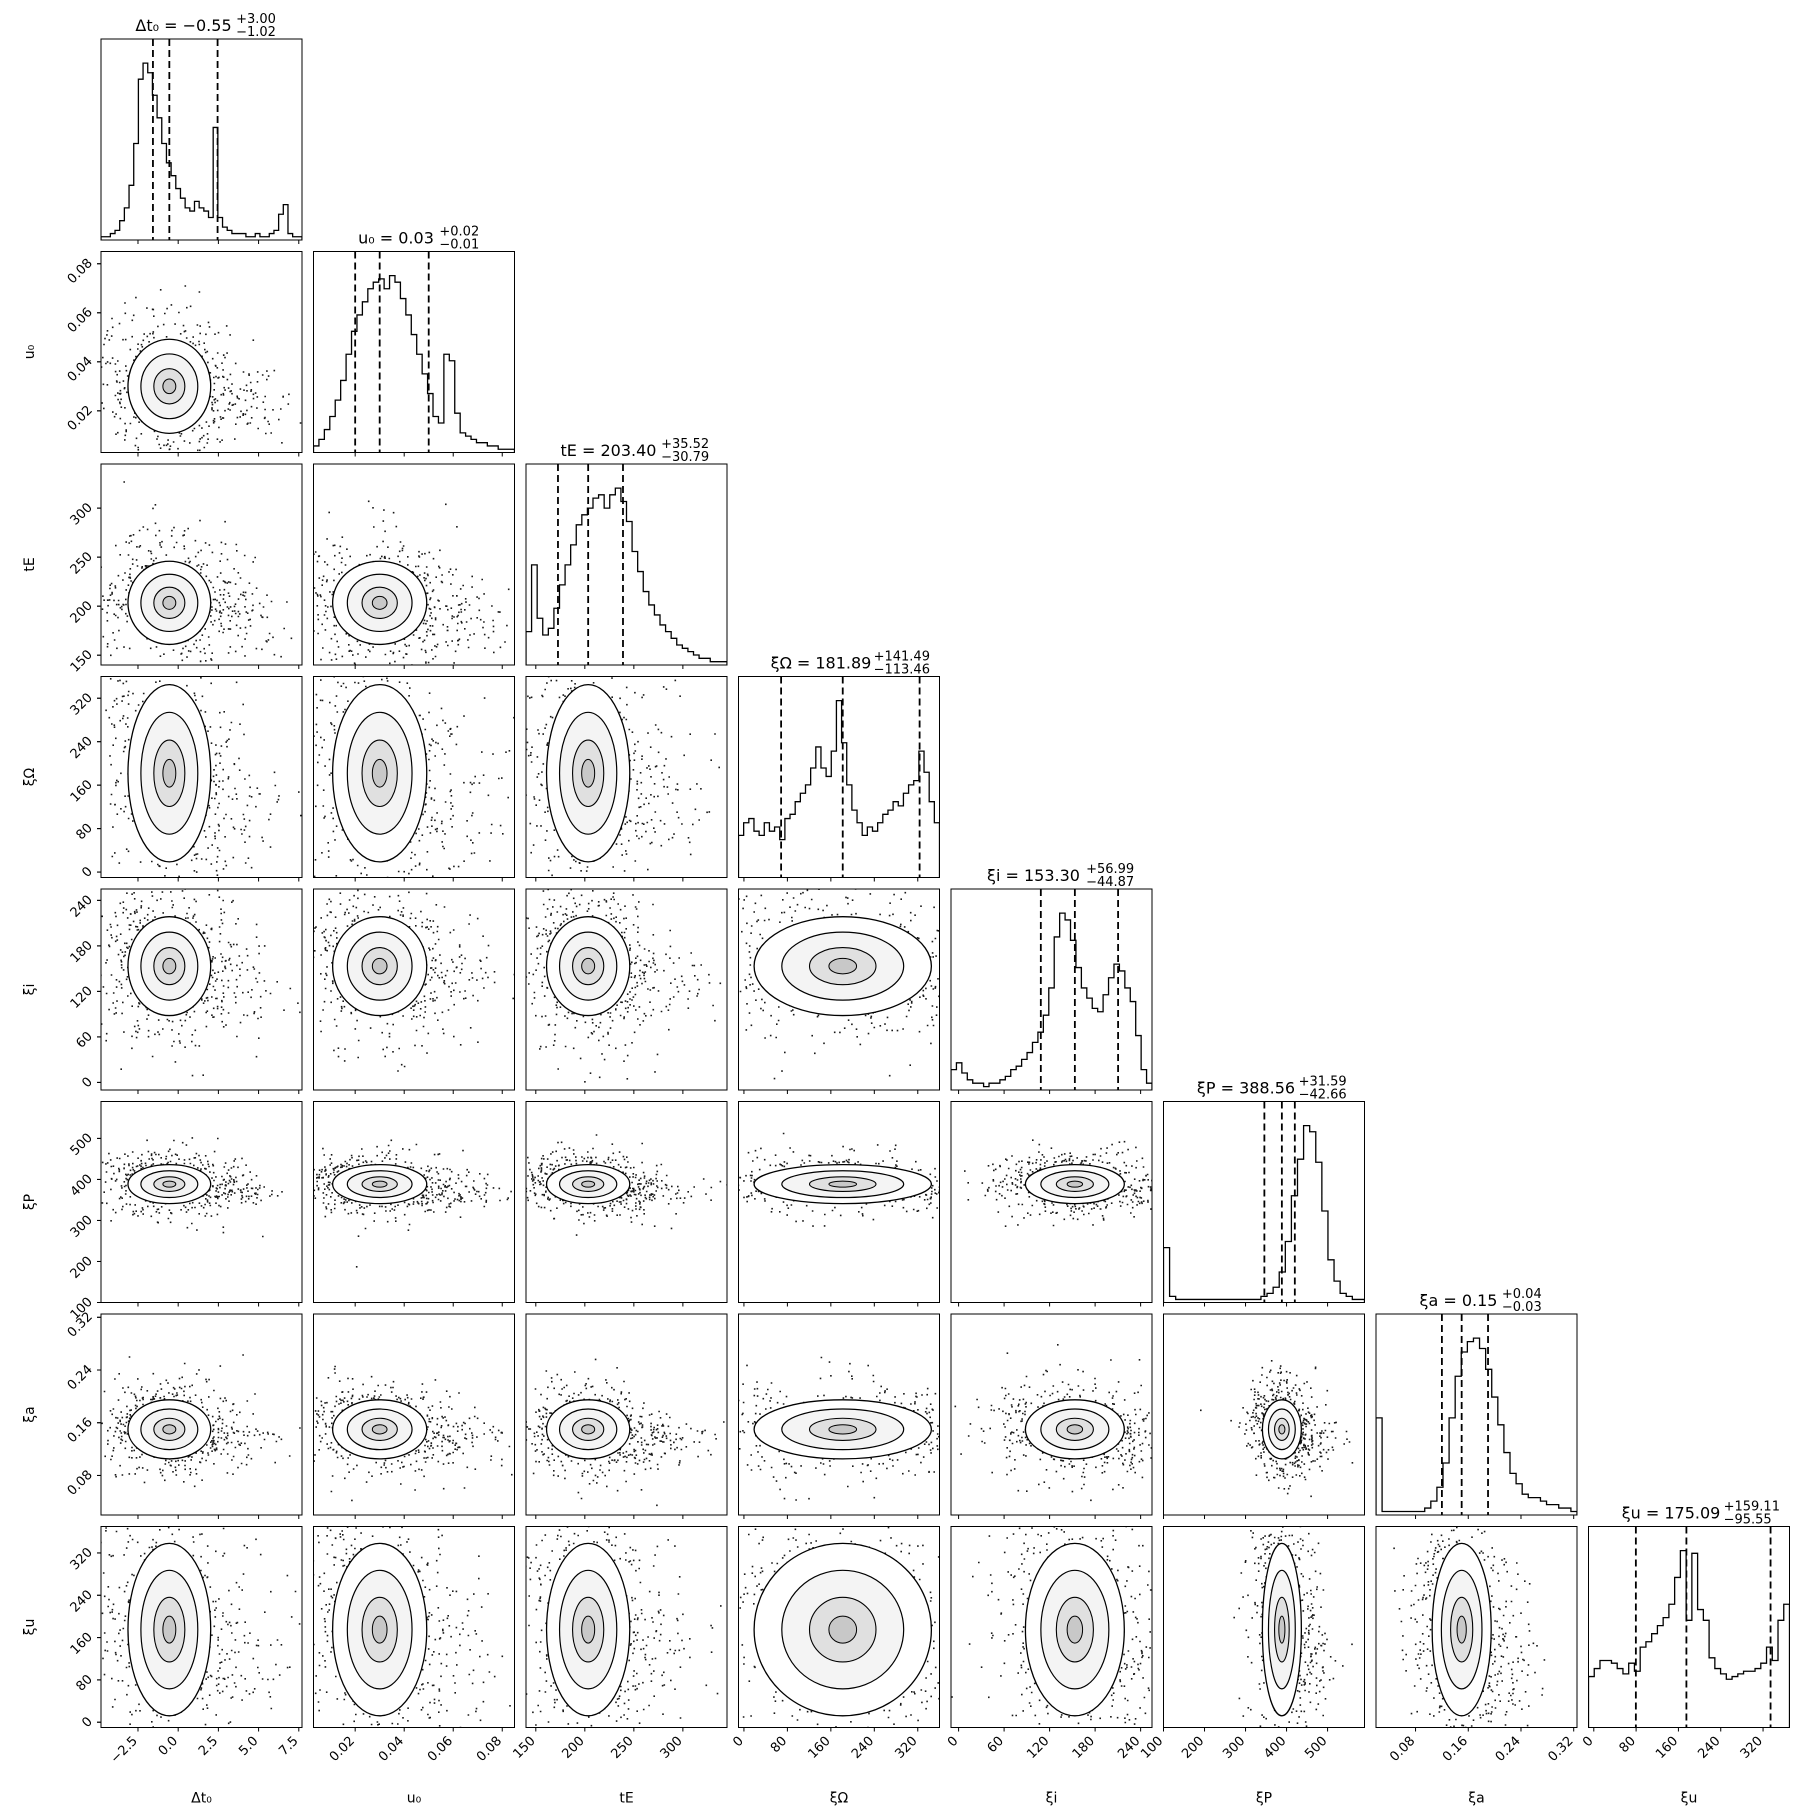 This screenshot has height=1809, width=1809. I want to click on panel-xiP-xia, so click(1277, 1429).